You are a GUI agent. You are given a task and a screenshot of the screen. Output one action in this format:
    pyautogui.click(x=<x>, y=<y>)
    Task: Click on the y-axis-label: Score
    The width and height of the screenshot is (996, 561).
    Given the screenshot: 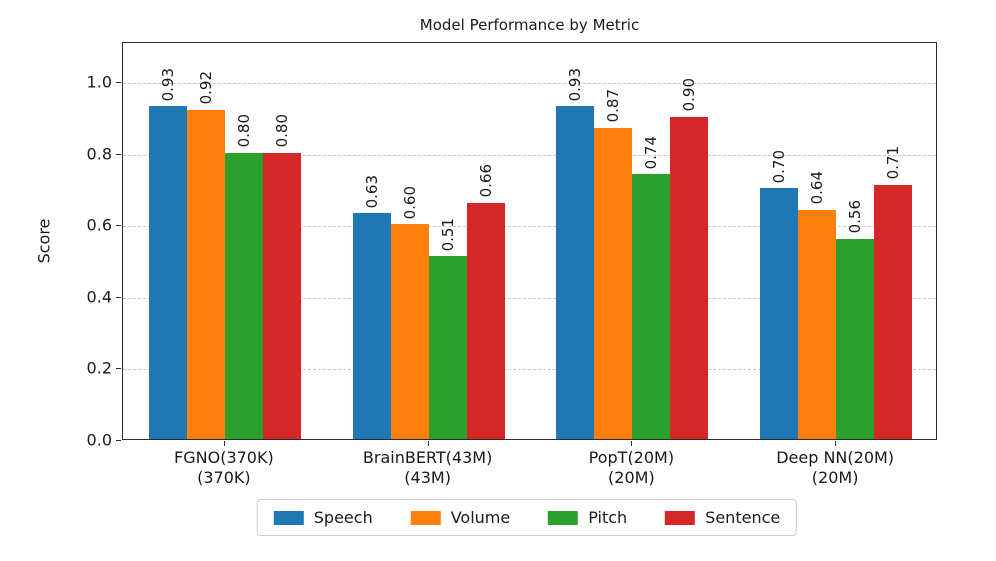 What is the action you would take?
    pyautogui.click(x=44, y=241)
    